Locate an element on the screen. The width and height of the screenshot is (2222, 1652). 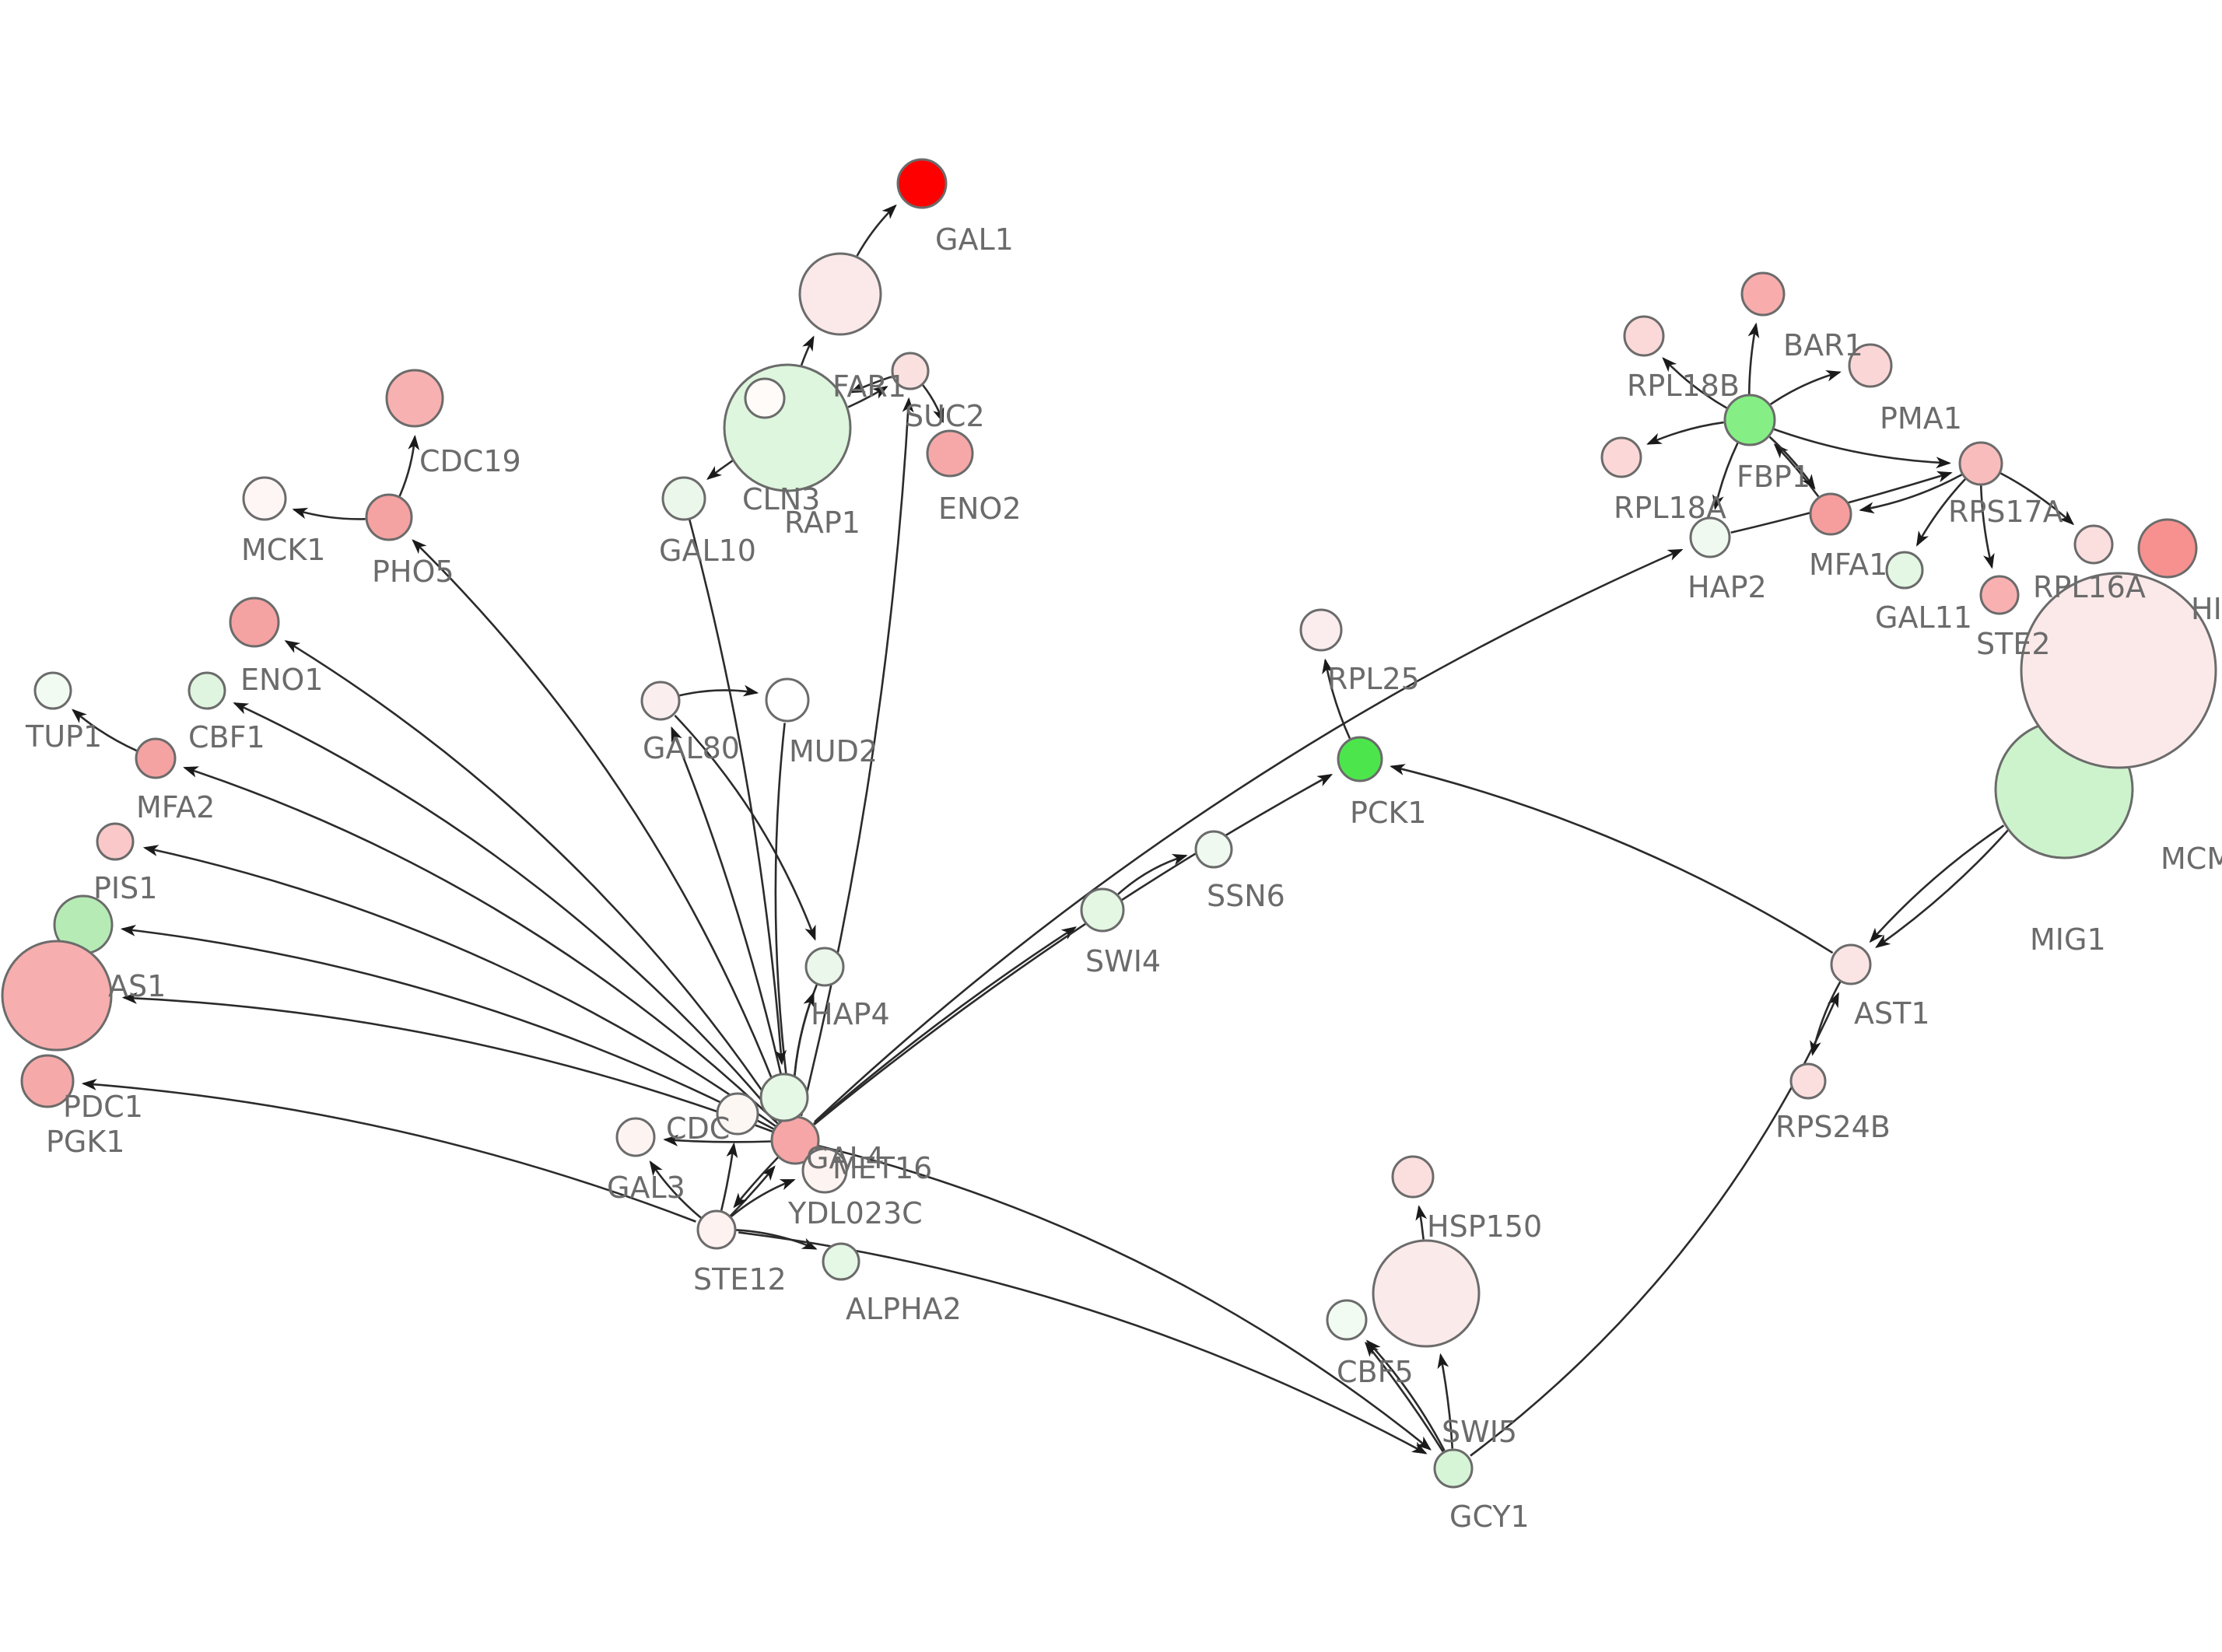
graph-node-pis1 is located at coordinates (116, 842).